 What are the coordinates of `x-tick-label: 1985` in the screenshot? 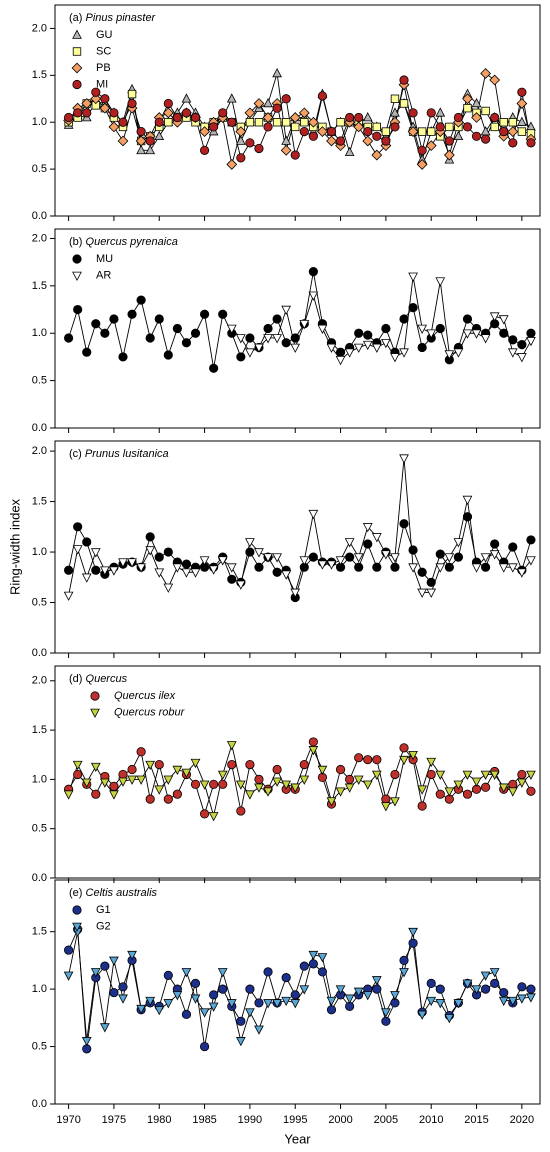 It's located at (204, 1120).